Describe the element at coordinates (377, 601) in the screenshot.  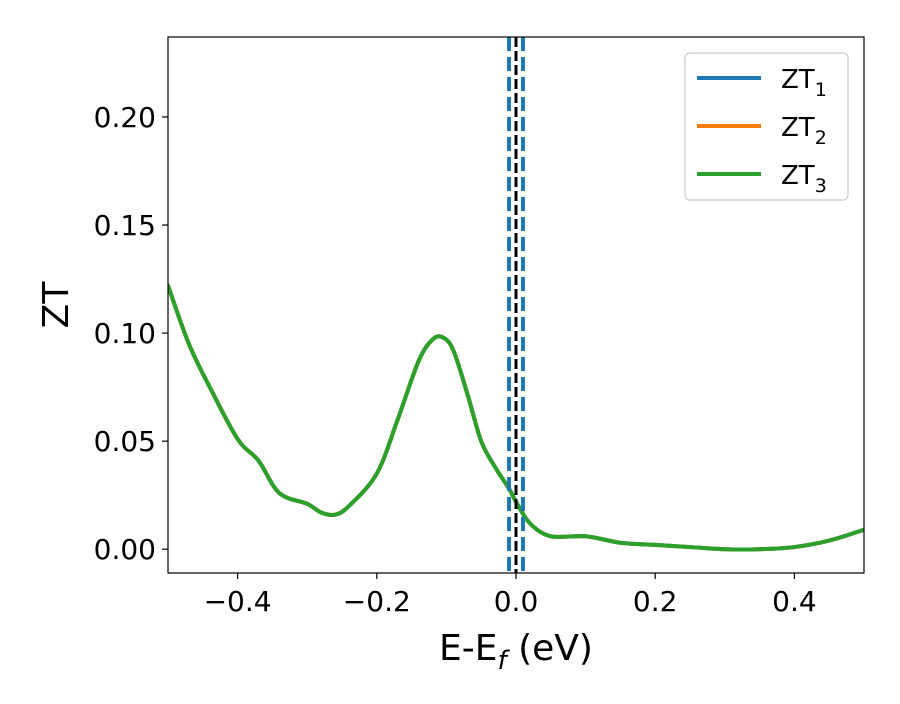
I see `x-tick-label: −0.2` at that location.